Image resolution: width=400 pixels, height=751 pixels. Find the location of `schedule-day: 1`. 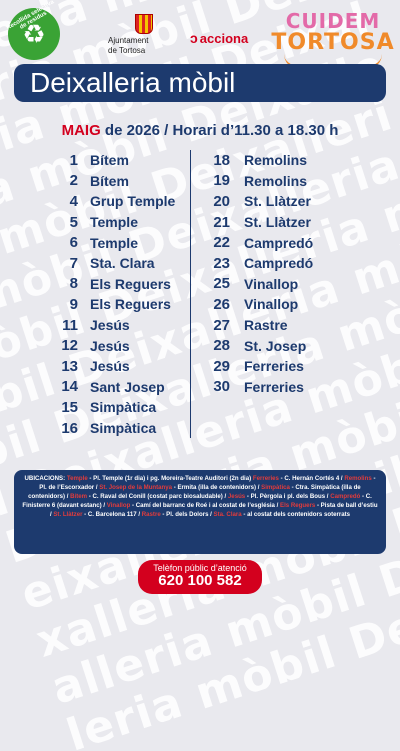

schedule-day: 1 is located at coordinates (73, 160).